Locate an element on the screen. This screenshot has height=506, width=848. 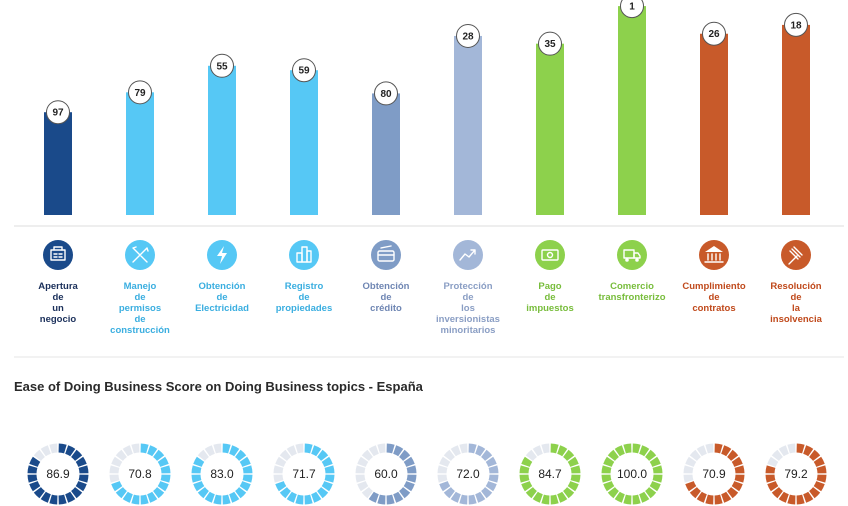
rank-label-4: 59 is located at coordinates (304, 71).